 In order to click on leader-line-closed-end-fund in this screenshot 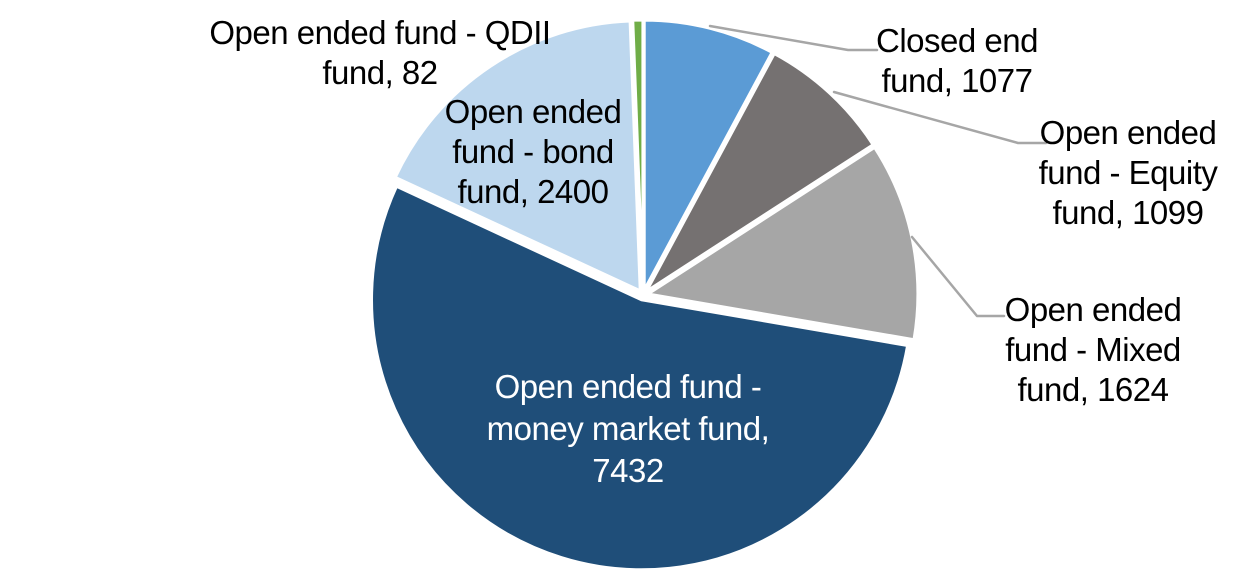, I will do `click(793, 38)`.